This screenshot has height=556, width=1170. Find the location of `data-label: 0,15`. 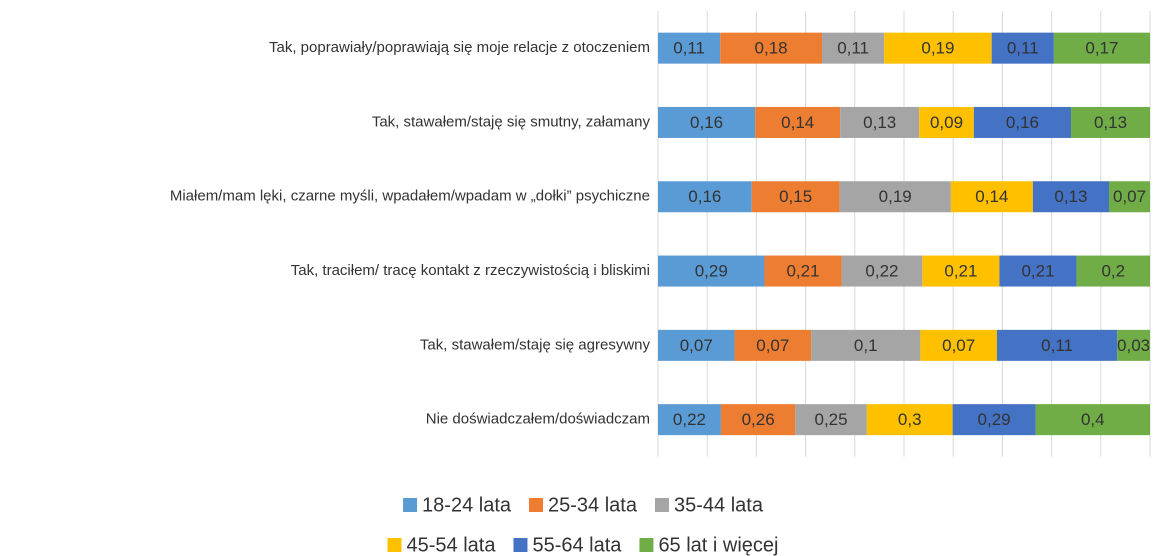

data-label: 0,15 is located at coordinates (795, 196).